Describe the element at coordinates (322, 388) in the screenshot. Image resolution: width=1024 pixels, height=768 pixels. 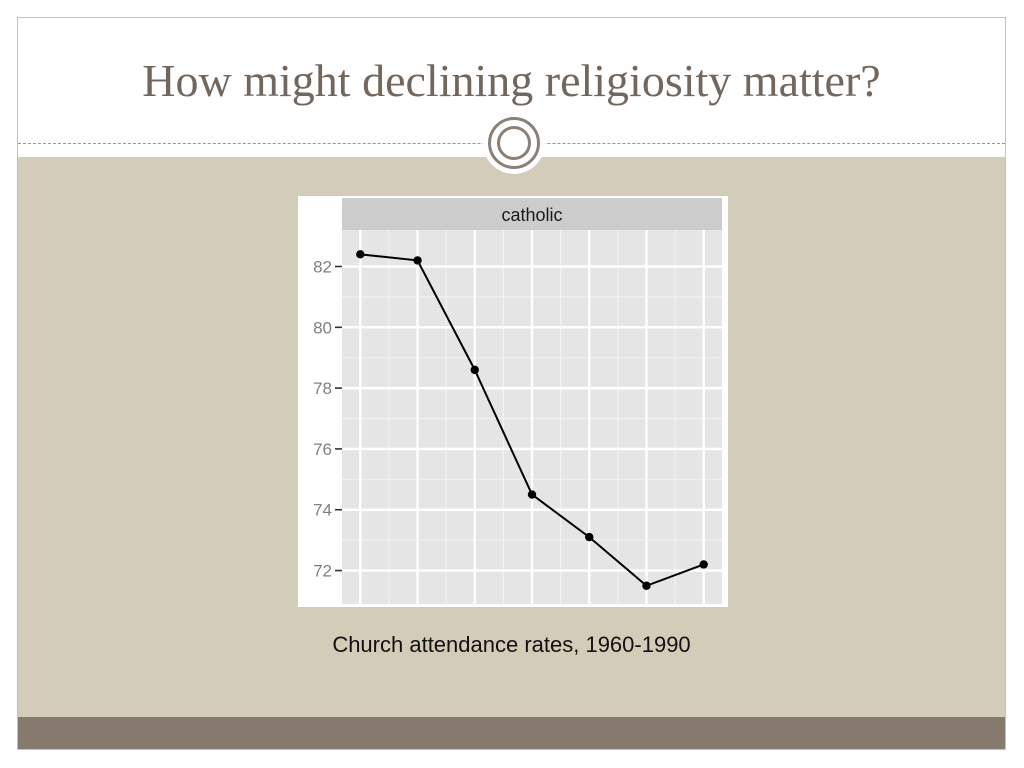
I see `y-tick-label: 78` at that location.